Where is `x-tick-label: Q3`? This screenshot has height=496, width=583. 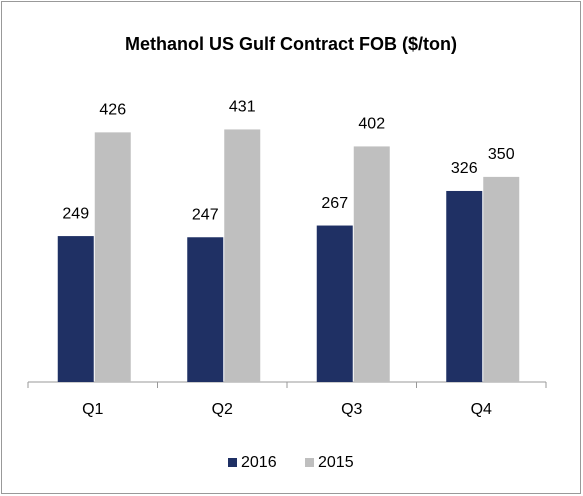
x-tick-label: Q3 is located at coordinates (351, 409).